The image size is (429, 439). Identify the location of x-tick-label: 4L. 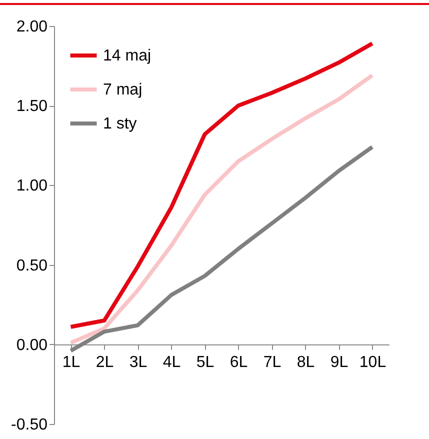
(171, 362).